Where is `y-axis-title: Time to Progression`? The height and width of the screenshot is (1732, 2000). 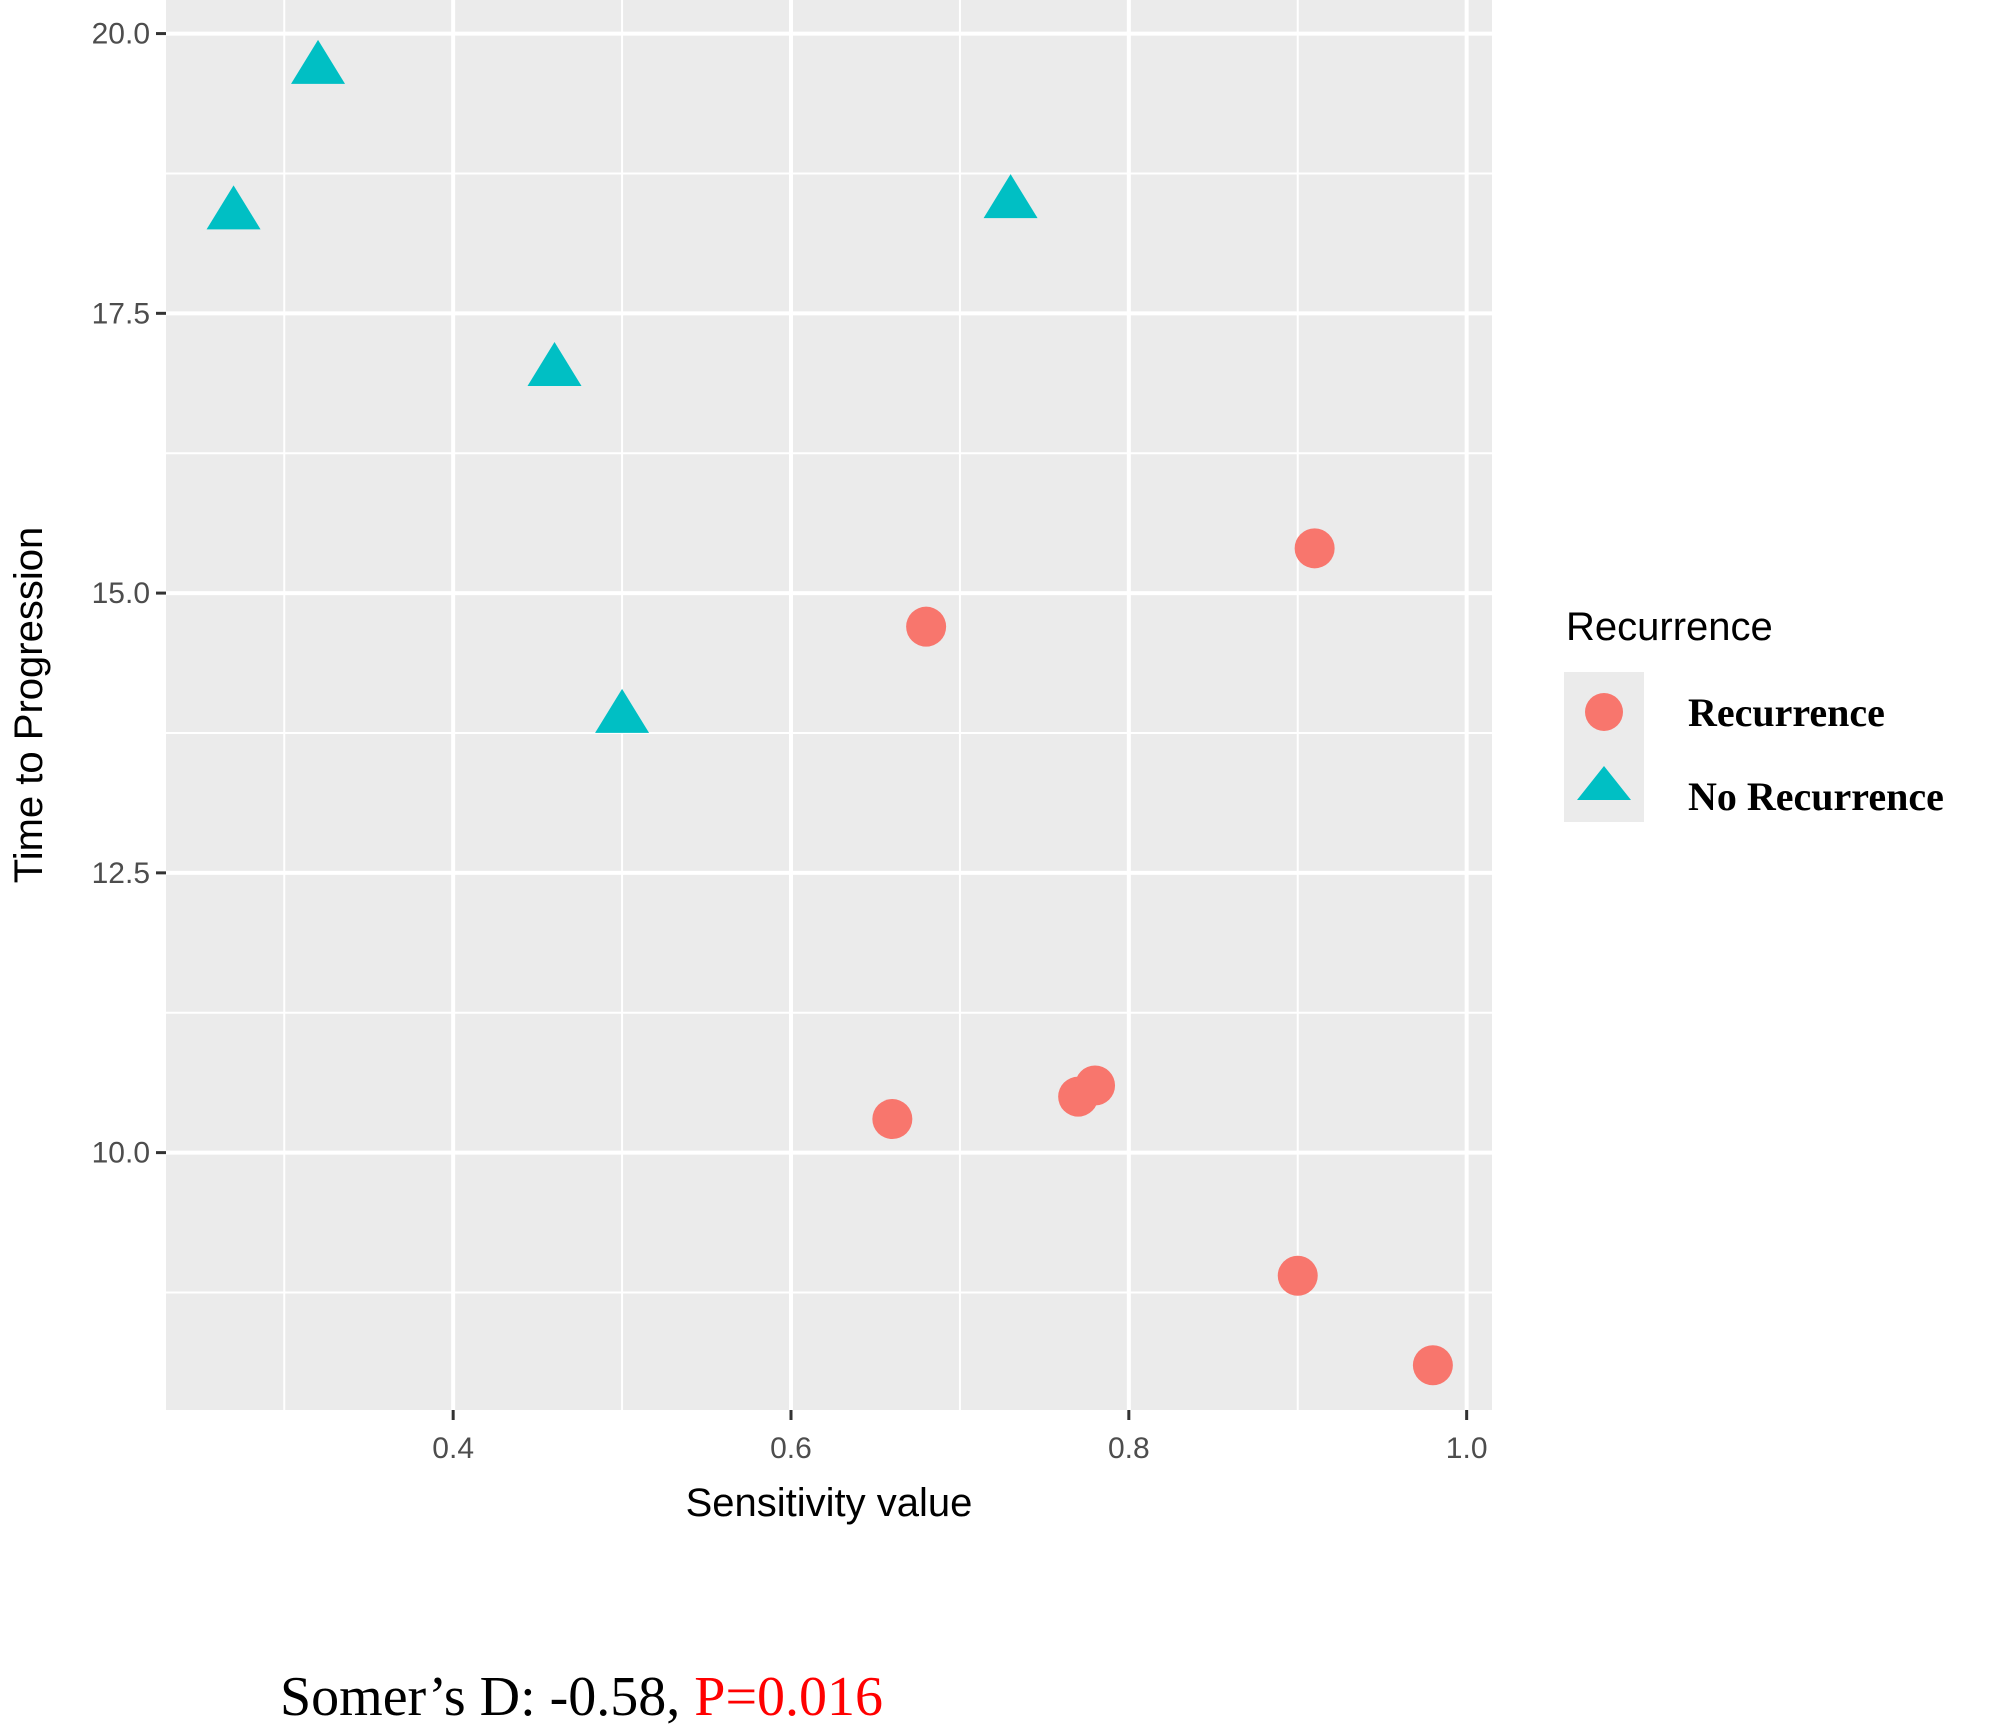 y-axis-title: Time to Progression is located at coordinates (29, 705).